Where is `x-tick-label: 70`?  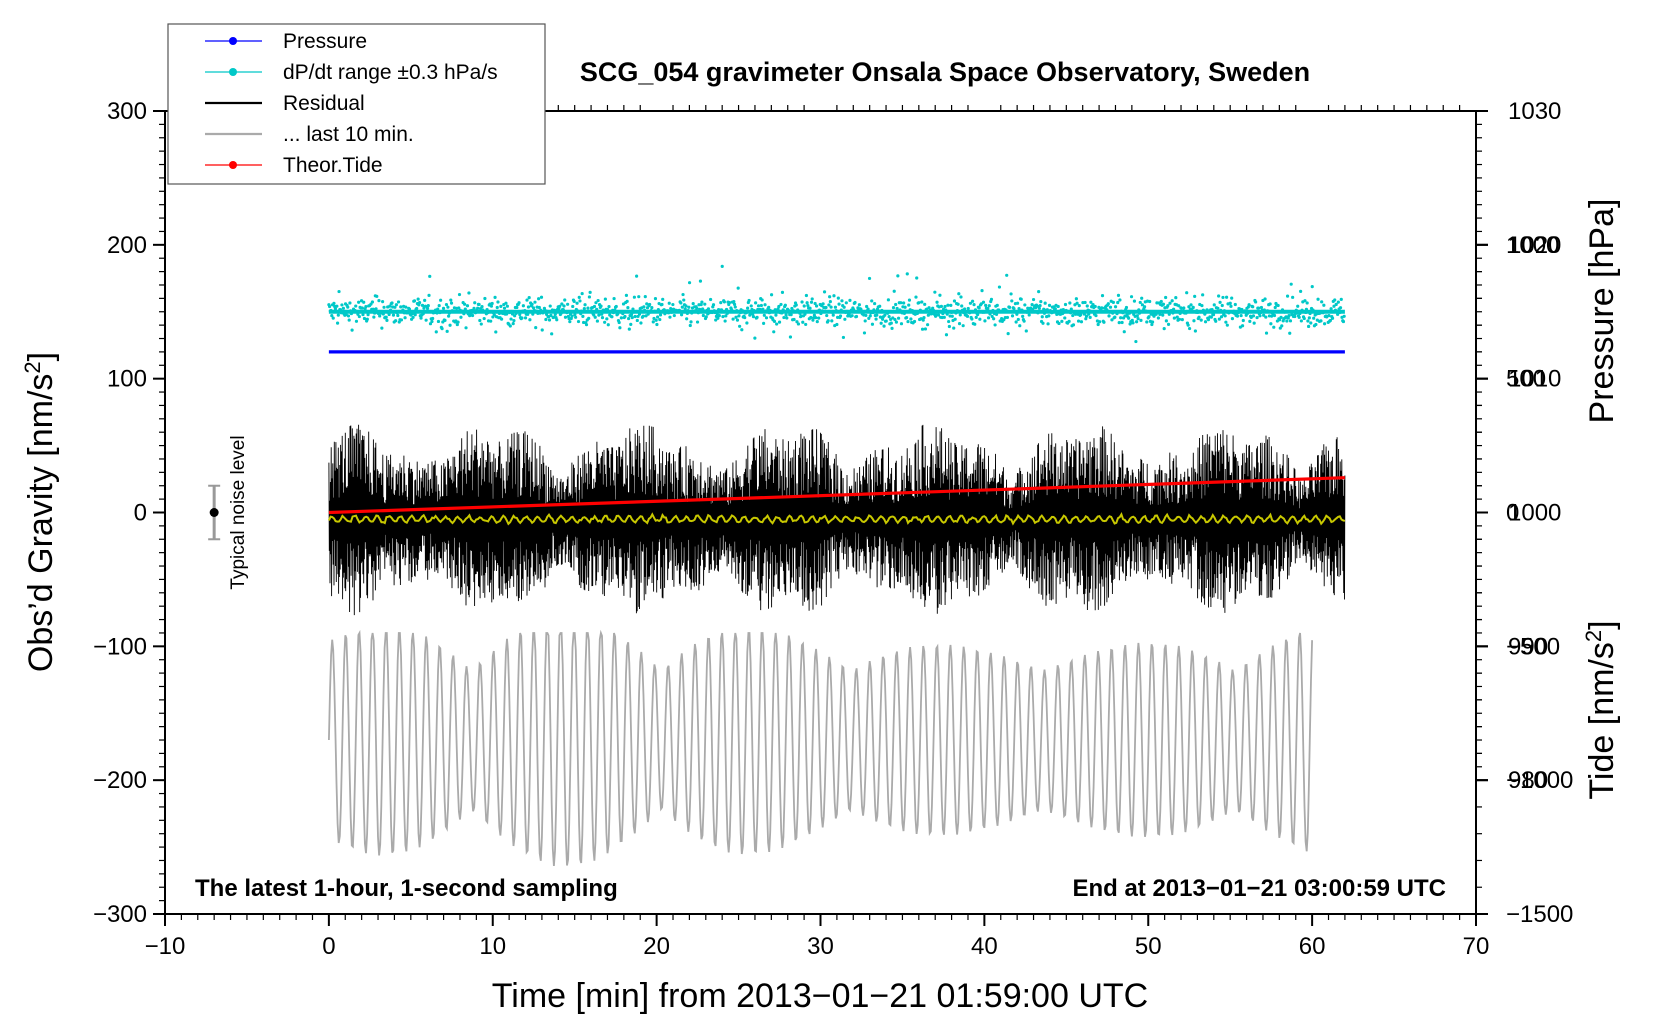 x-tick-label: 70 is located at coordinates (1476, 946).